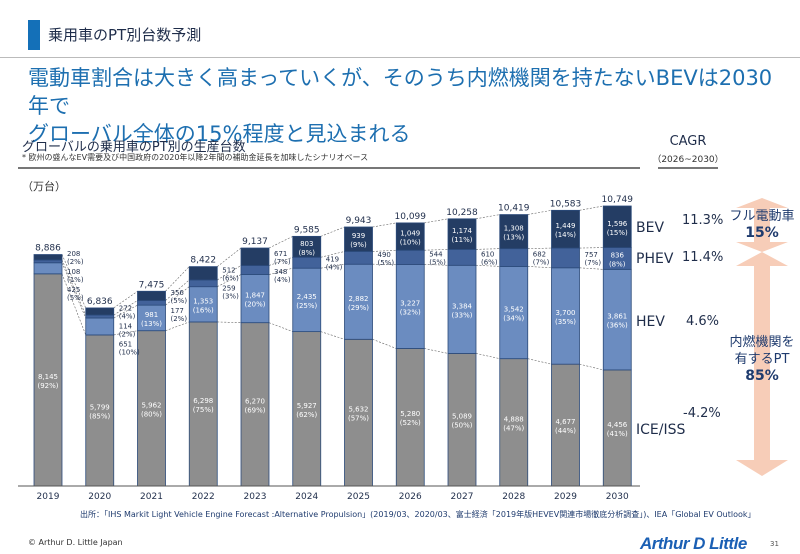  What do you see at coordinates (513, 428) in the screenshot?
I see `data-label-percent: (47%)` at bounding box center [513, 428].